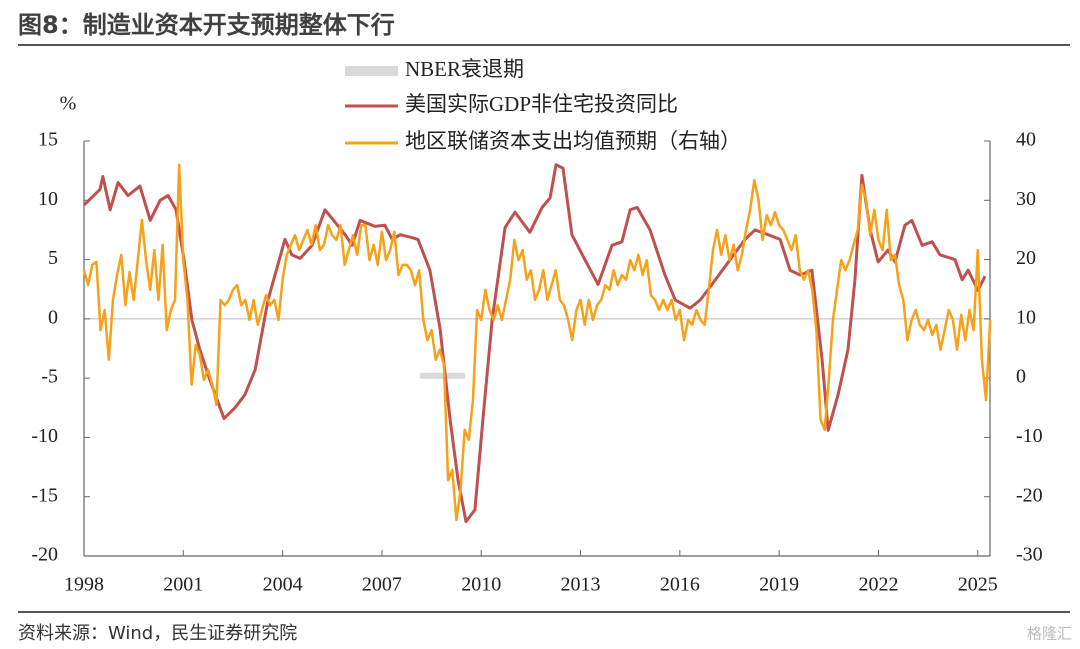 The width and height of the screenshot is (1080, 649). I want to click on watermark: 格隆汇, so click(1049, 634).